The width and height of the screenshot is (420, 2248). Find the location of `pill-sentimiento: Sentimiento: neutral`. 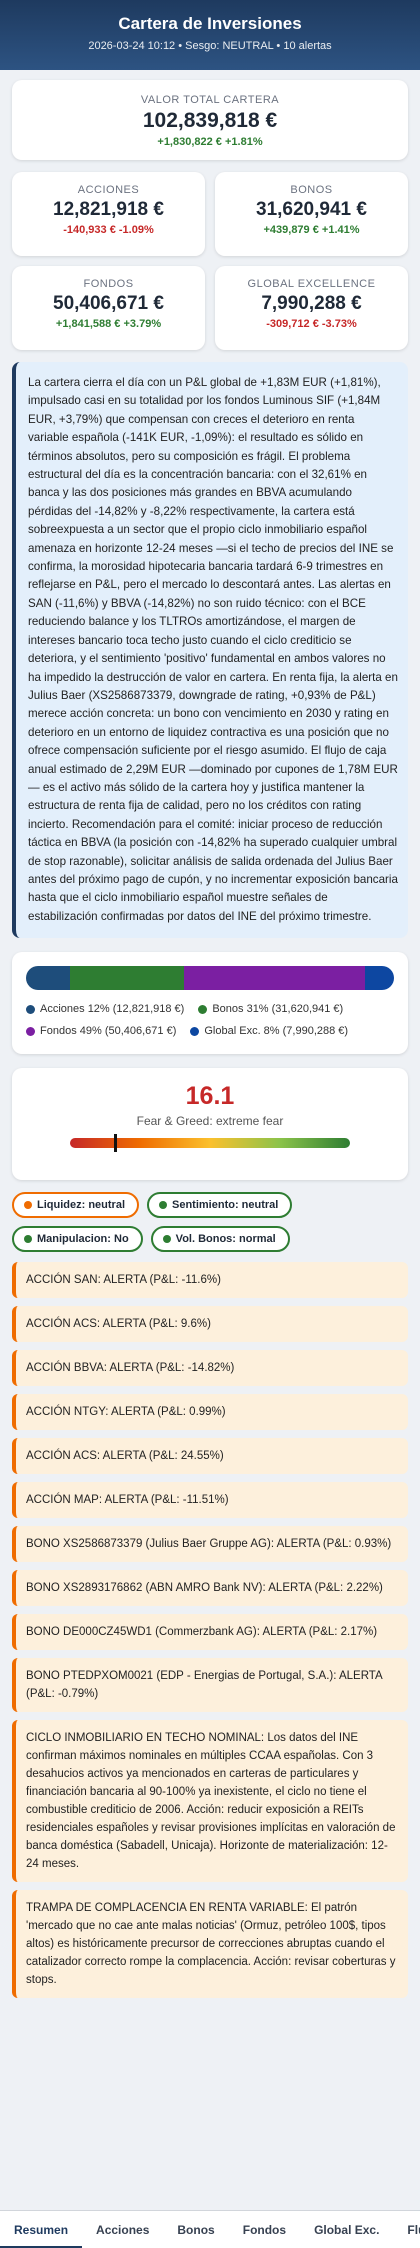

pill-sentimiento: Sentimiento: neutral is located at coordinates (220, 1205).